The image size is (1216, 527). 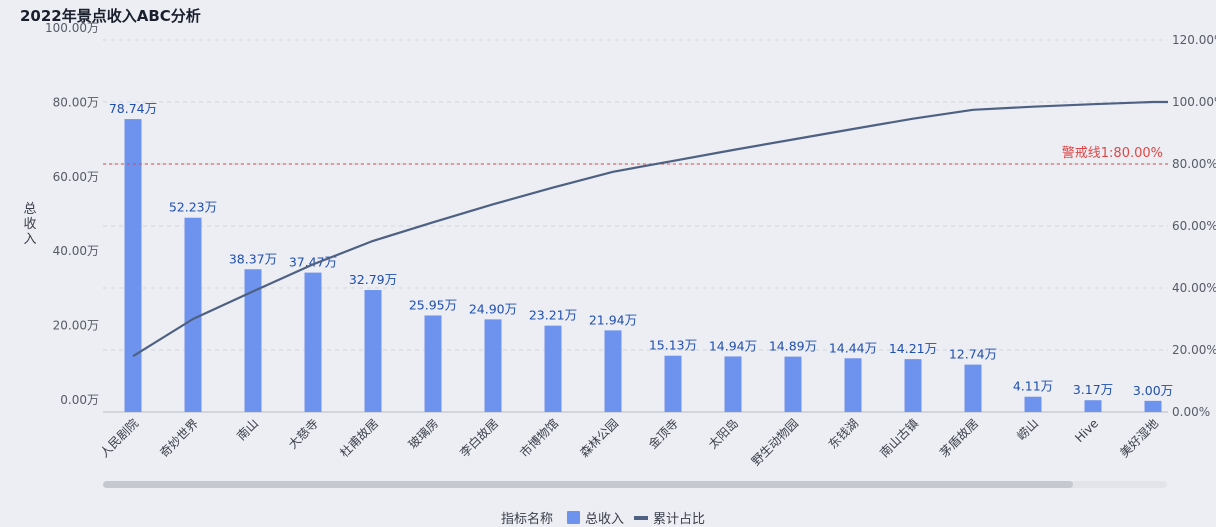 I want to click on category-label: 野生动物园, so click(x=775, y=442).